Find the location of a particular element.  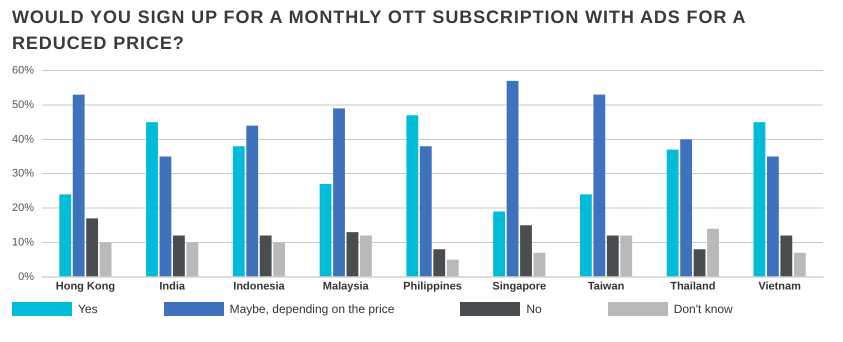

y-tick-label: 40% is located at coordinates (23, 139).